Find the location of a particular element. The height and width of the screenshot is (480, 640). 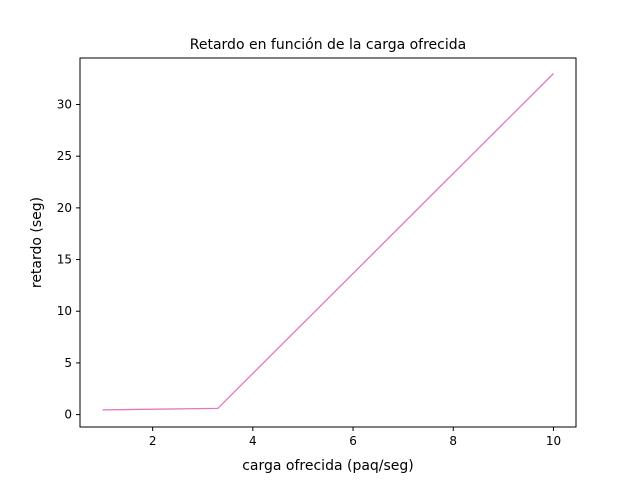

x-tick-label: 2 is located at coordinates (153, 441).